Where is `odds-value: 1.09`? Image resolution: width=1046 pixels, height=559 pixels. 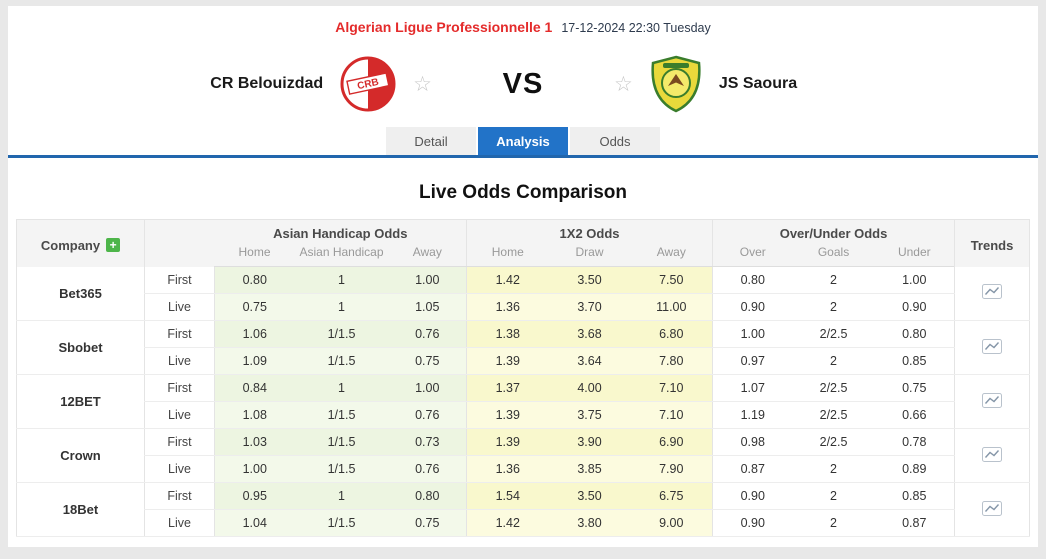 odds-value: 1.09 is located at coordinates (254, 361).